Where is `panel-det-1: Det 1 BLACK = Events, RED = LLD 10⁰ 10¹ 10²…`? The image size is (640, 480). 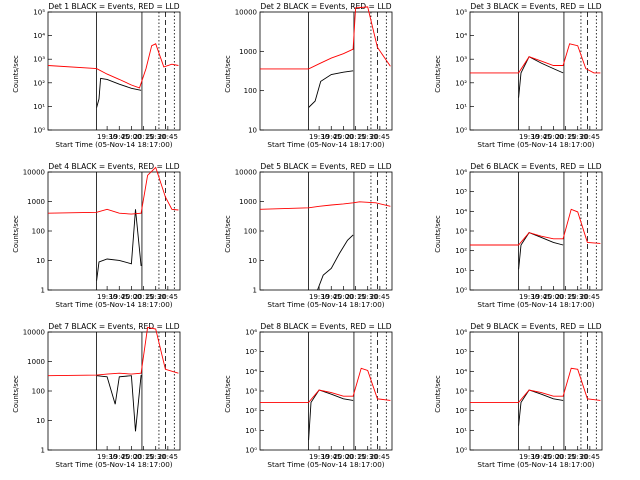 panel-det-1: Det 1 BLACK = Events, RED = LLD 10⁰ 10¹ 10²… is located at coordinates (96, 75).